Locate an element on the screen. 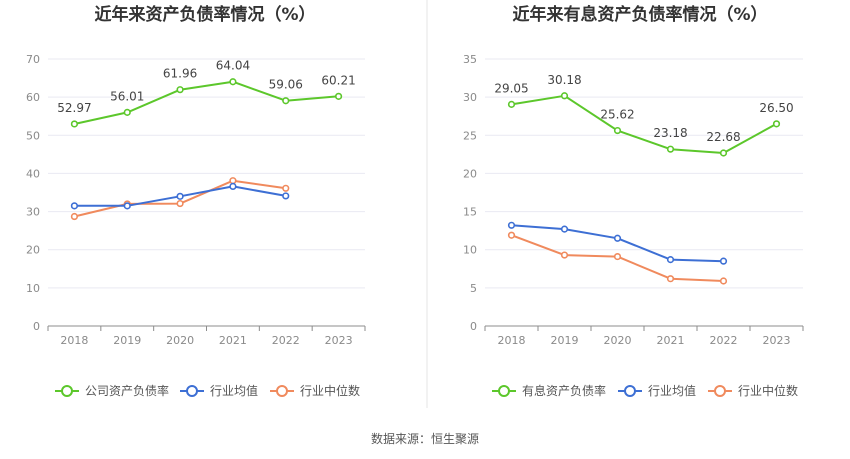 This screenshot has width=850, height=459. data-label: 22.68 is located at coordinates (723, 137).